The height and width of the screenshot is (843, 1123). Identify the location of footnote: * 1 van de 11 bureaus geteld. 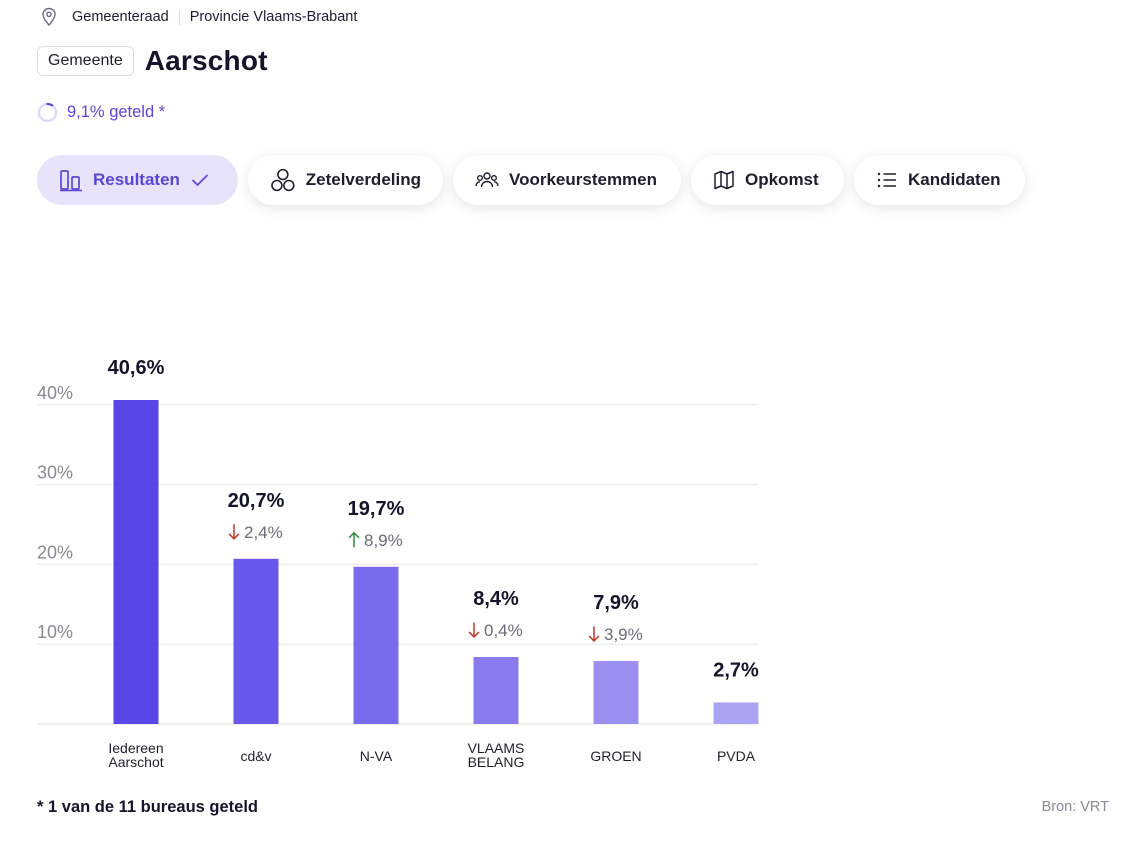
(148, 807).